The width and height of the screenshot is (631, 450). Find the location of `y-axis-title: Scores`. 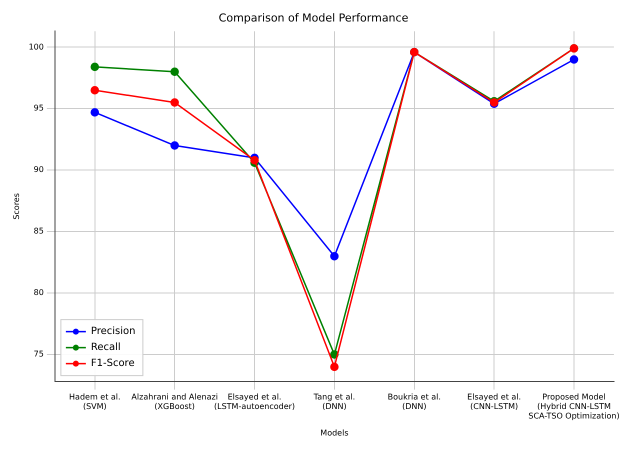

y-axis-title: Scores is located at coordinates (16, 206).